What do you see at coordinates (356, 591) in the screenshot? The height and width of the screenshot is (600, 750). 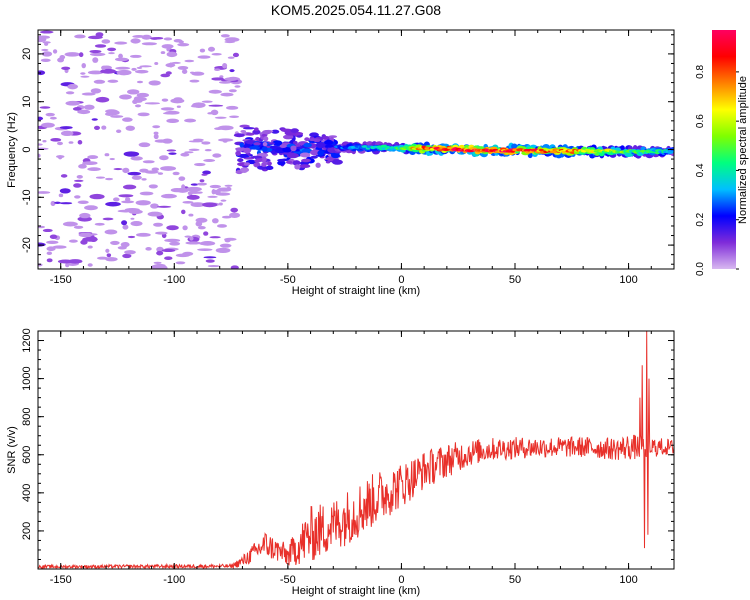 I see `snr-x-label: Height of straight line (km)` at bounding box center [356, 591].